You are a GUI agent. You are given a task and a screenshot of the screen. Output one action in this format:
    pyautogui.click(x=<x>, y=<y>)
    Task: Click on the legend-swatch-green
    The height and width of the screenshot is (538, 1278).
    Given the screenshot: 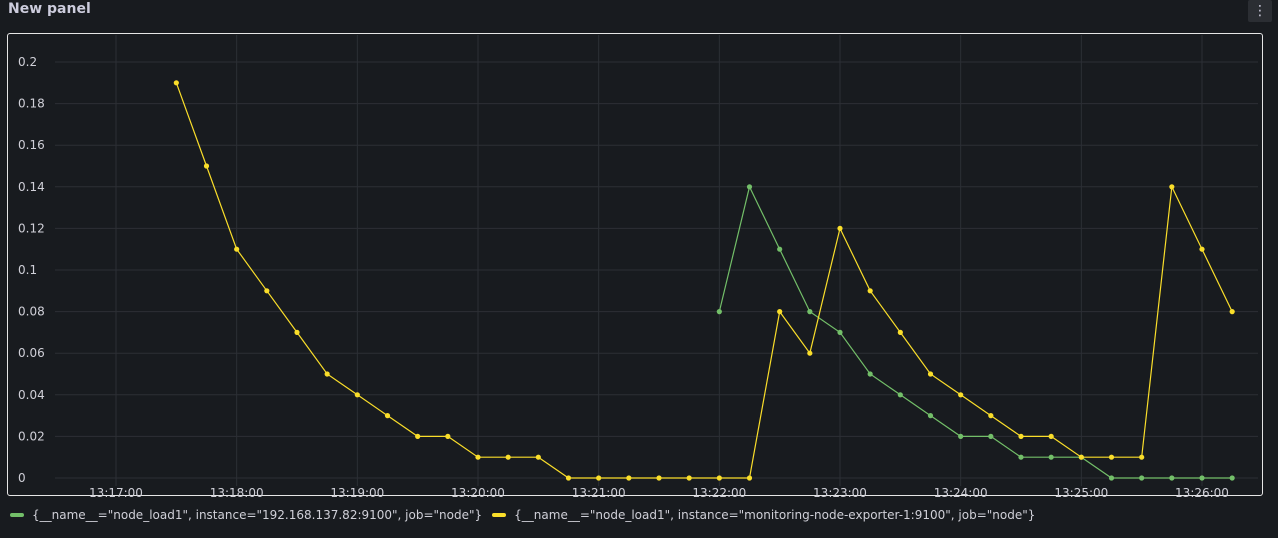 What is the action you would take?
    pyautogui.click(x=17, y=515)
    